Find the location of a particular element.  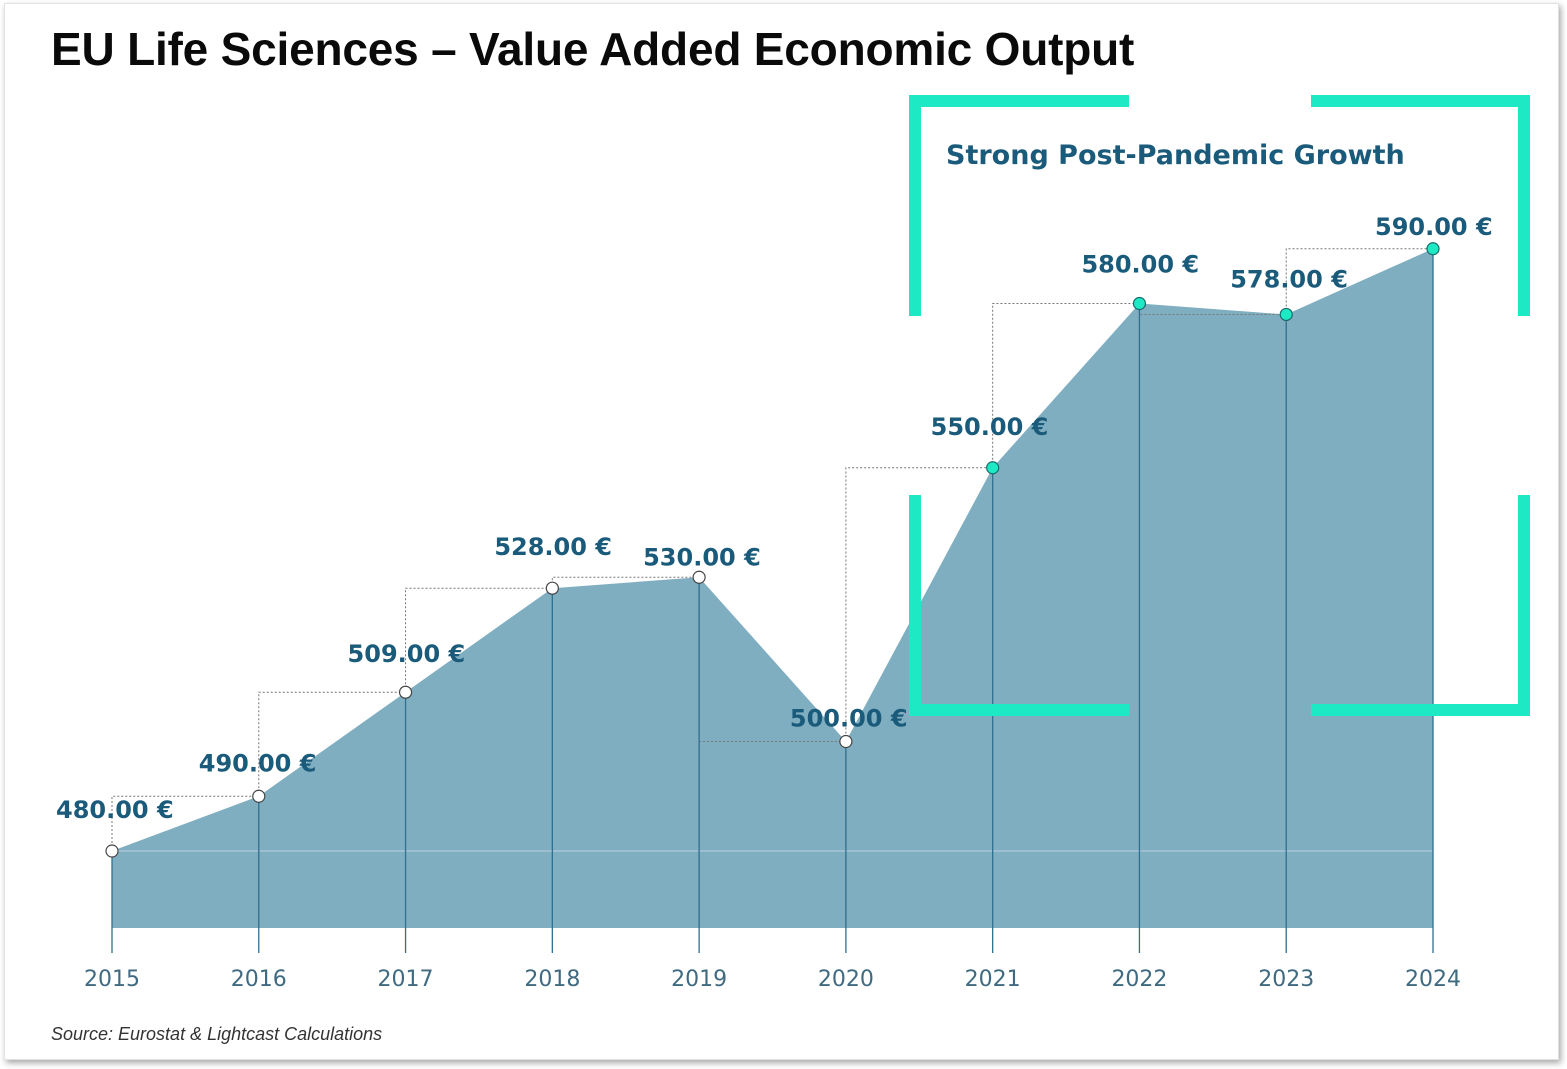

x-tick-label: 2016 is located at coordinates (259, 979).